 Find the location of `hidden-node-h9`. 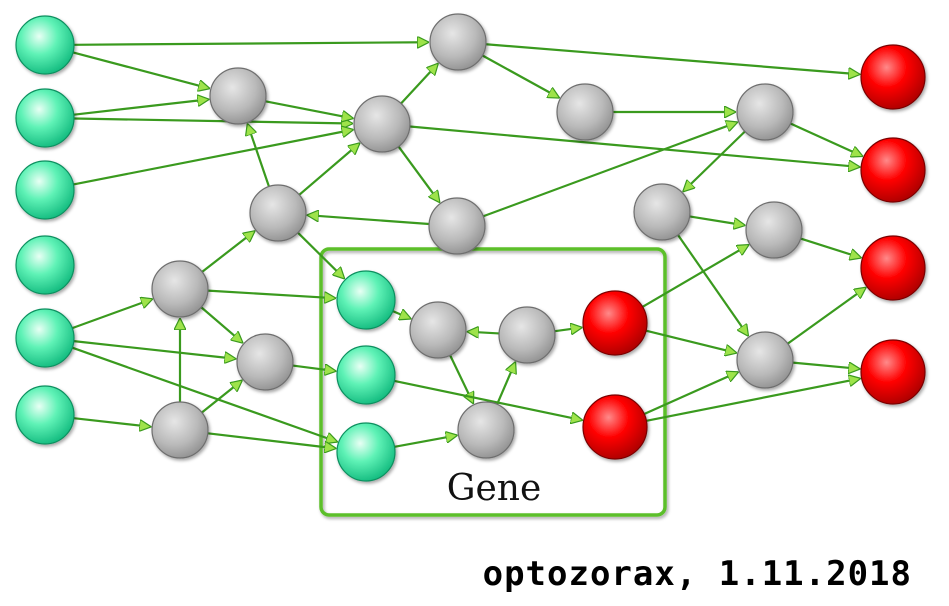

hidden-node-h9 is located at coordinates (585, 112).